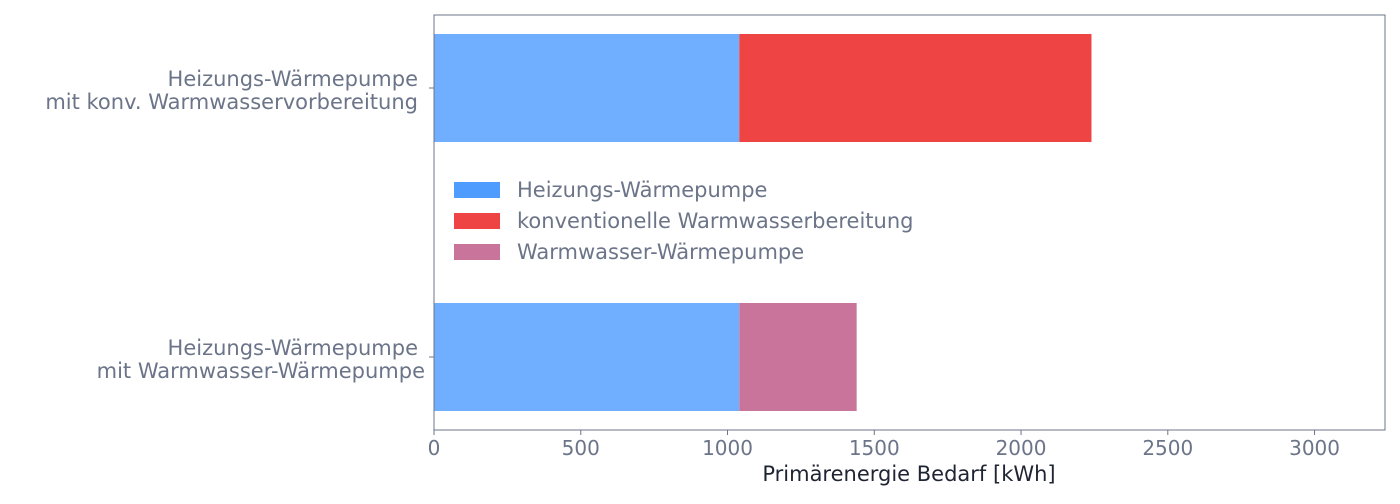 Image resolution: width=1400 pixels, height=504 pixels. Describe the element at coordinates (1314, 448) in the screenshot. I see `x-tick-label: 3000` at that location.